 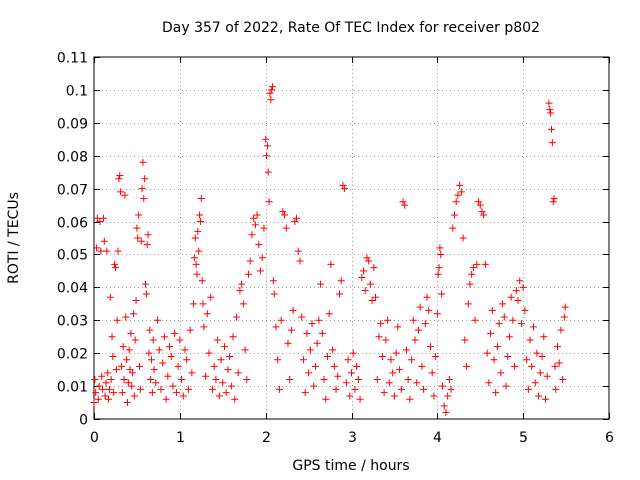 I want to click on x-tick-label: 4, so click(x=437, y=438).